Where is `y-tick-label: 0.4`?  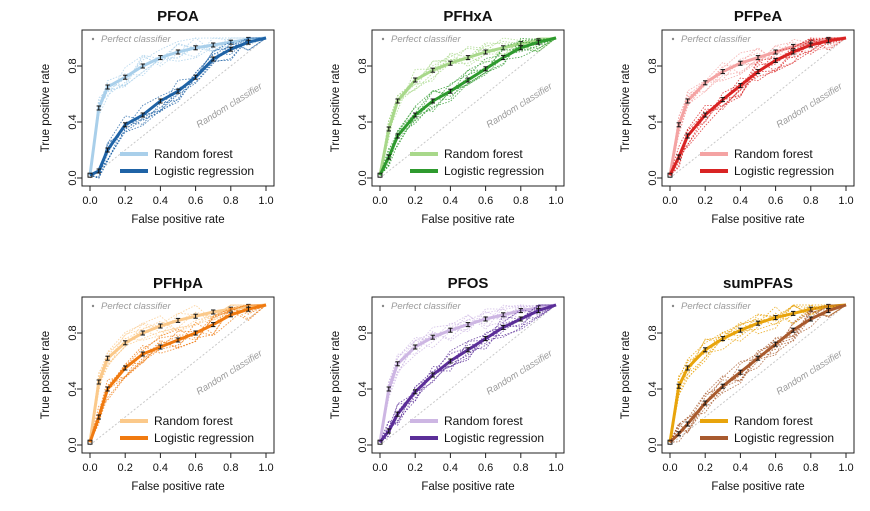
y-tick-label: 0.4 is located at coordinates (73, 388).